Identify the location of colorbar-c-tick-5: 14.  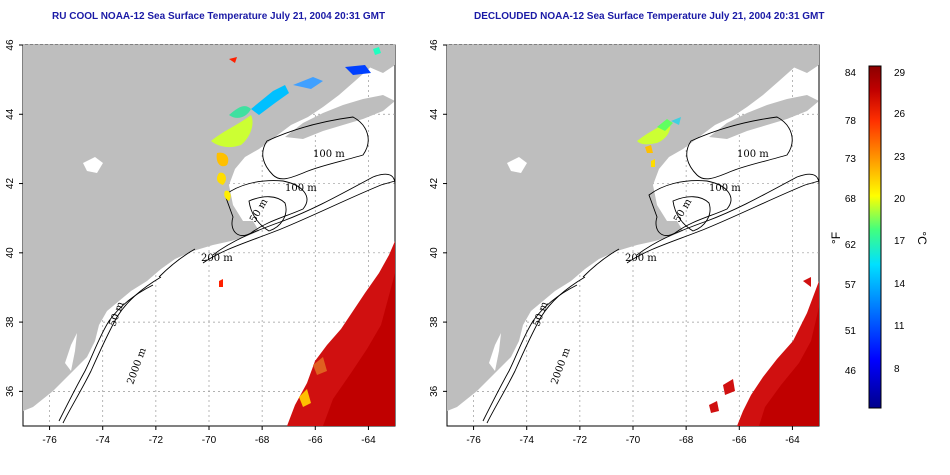
(900, 284).